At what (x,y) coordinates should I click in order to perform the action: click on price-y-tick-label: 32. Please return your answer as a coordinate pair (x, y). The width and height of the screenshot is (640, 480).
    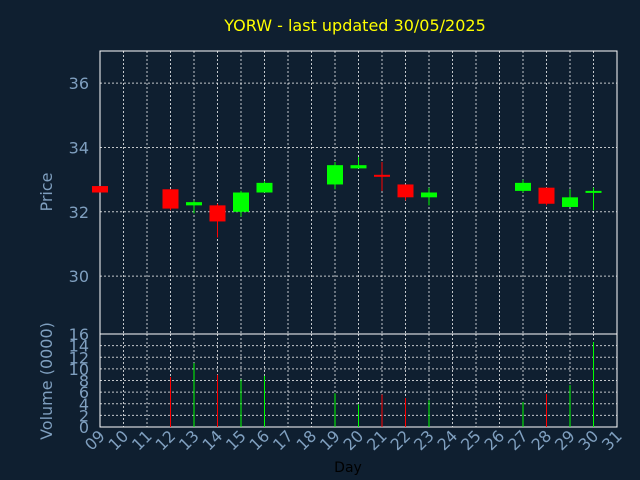
    Looking at the image, I should click on (79, 212).